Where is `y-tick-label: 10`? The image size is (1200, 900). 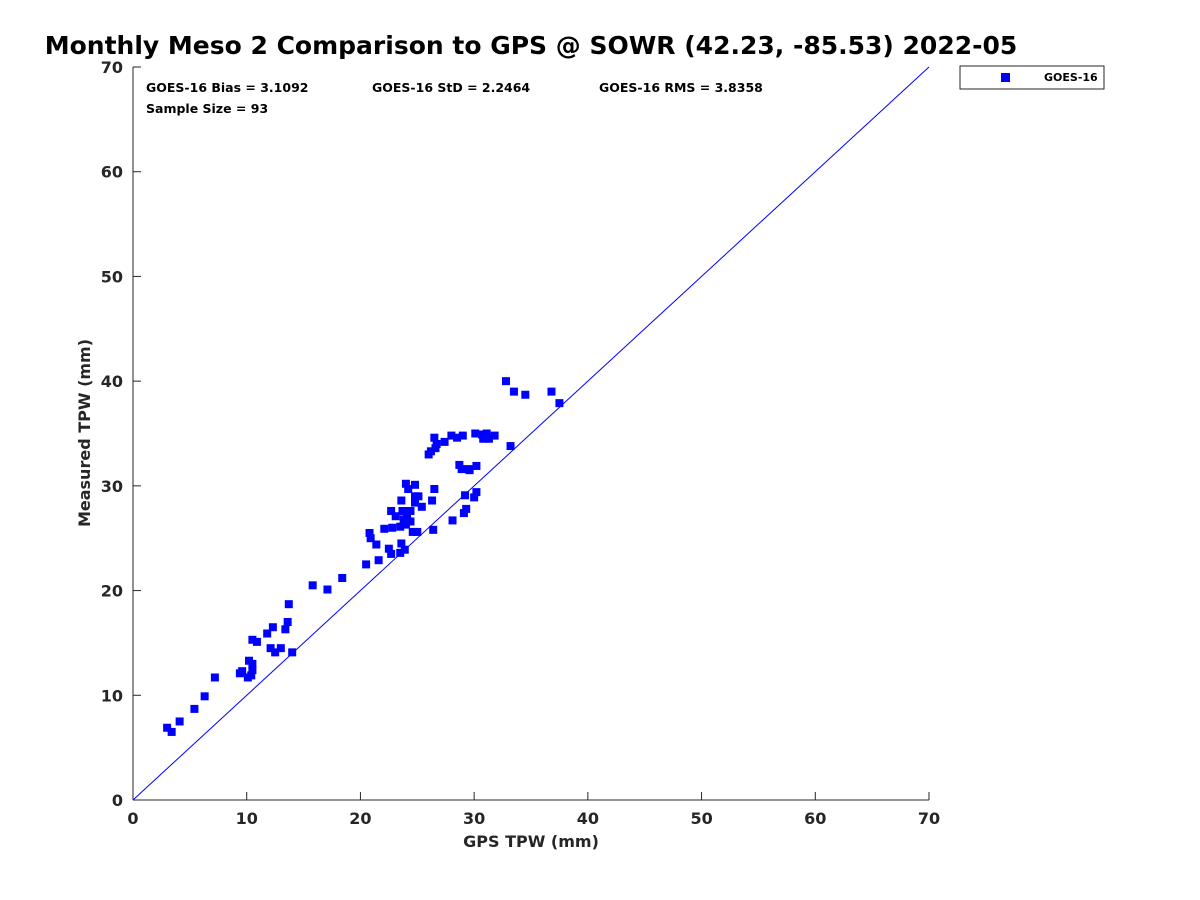
y-tick-label: 10 is located at coordinates (112, 695).